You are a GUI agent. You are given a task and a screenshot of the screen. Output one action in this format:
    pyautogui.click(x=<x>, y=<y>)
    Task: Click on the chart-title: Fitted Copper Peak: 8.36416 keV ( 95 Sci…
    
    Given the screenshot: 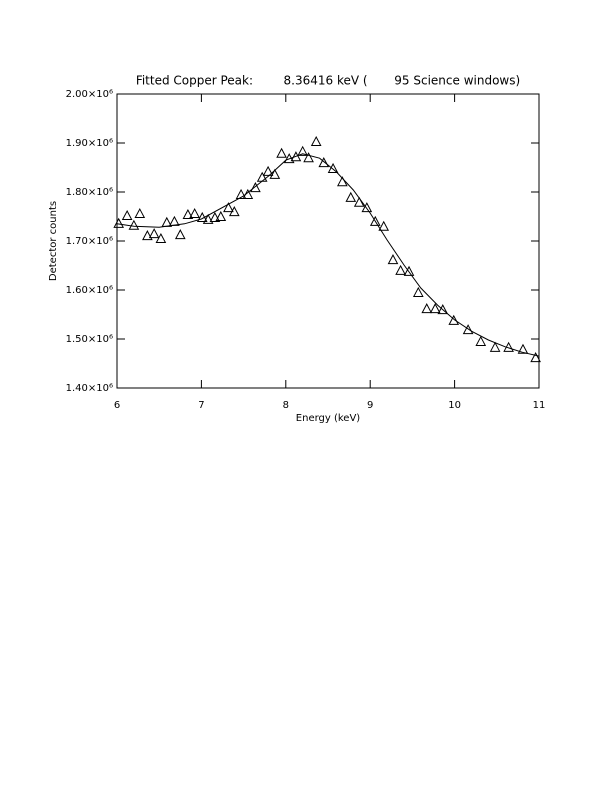 What is the action you would take?
    pyautogui.click(x=328, y=81)
    